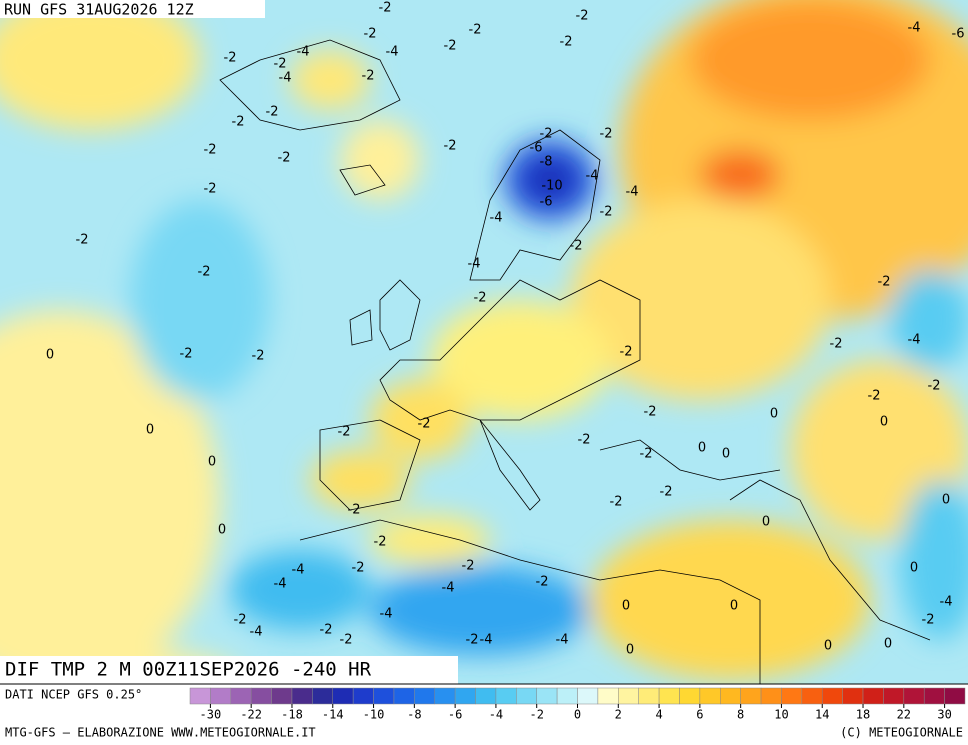  I want to click on map-title: DIF TMP 2 M 00Z11SEP2026 -240 HR, so click(188, 670).